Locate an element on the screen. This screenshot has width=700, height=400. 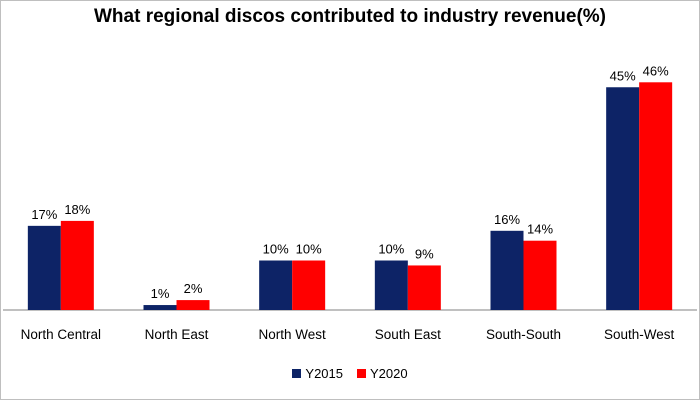
bar-y2015-south-west is located at coordinates (623, 198).